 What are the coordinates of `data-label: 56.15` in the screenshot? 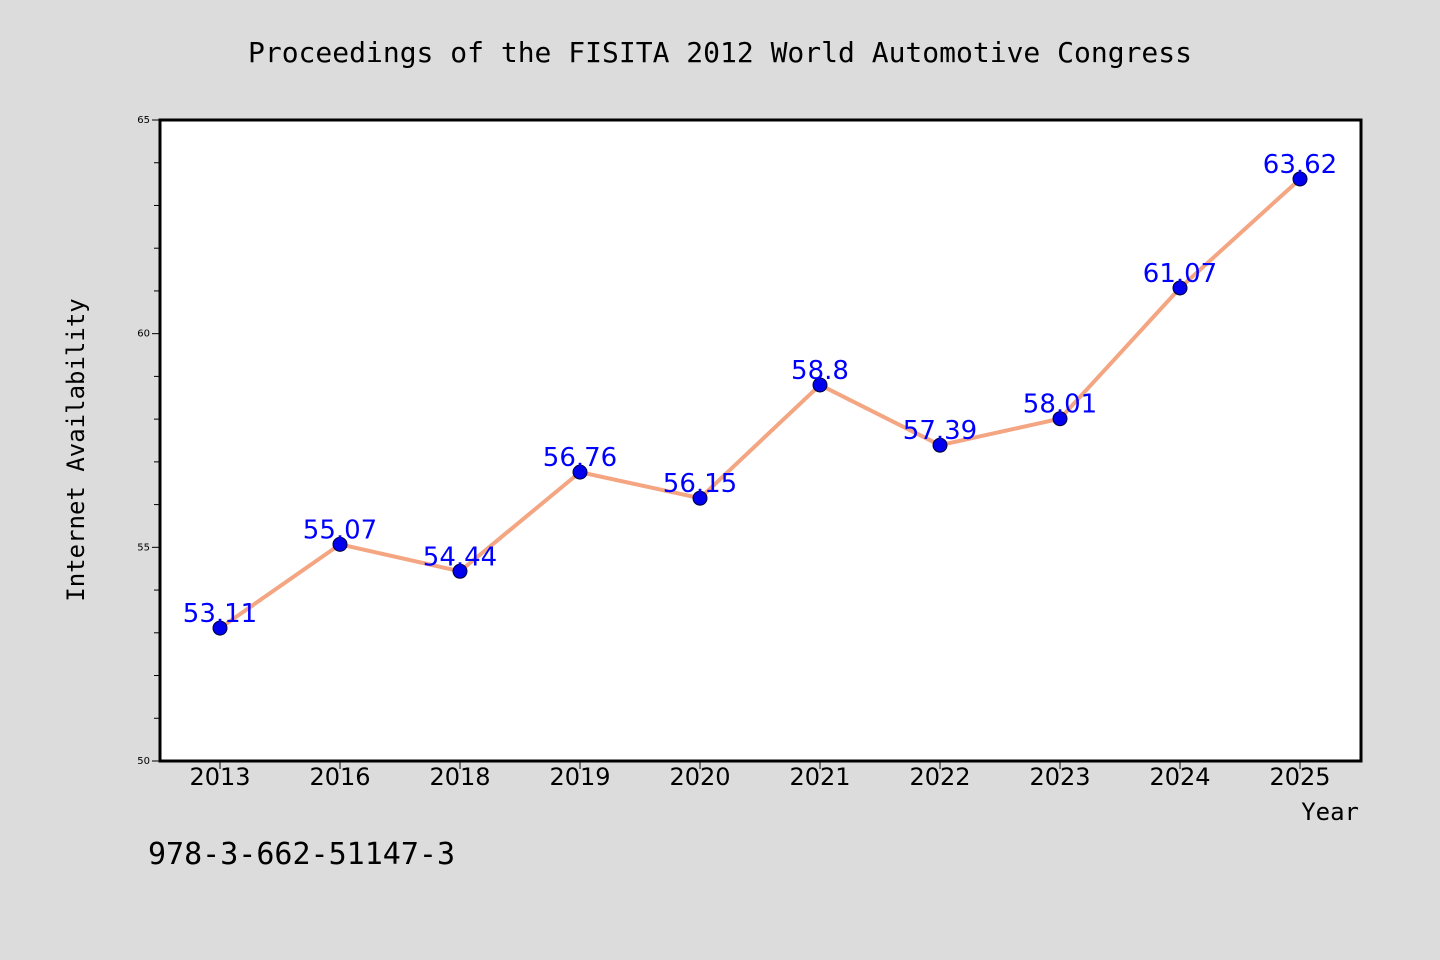 It's located at (700, 484).